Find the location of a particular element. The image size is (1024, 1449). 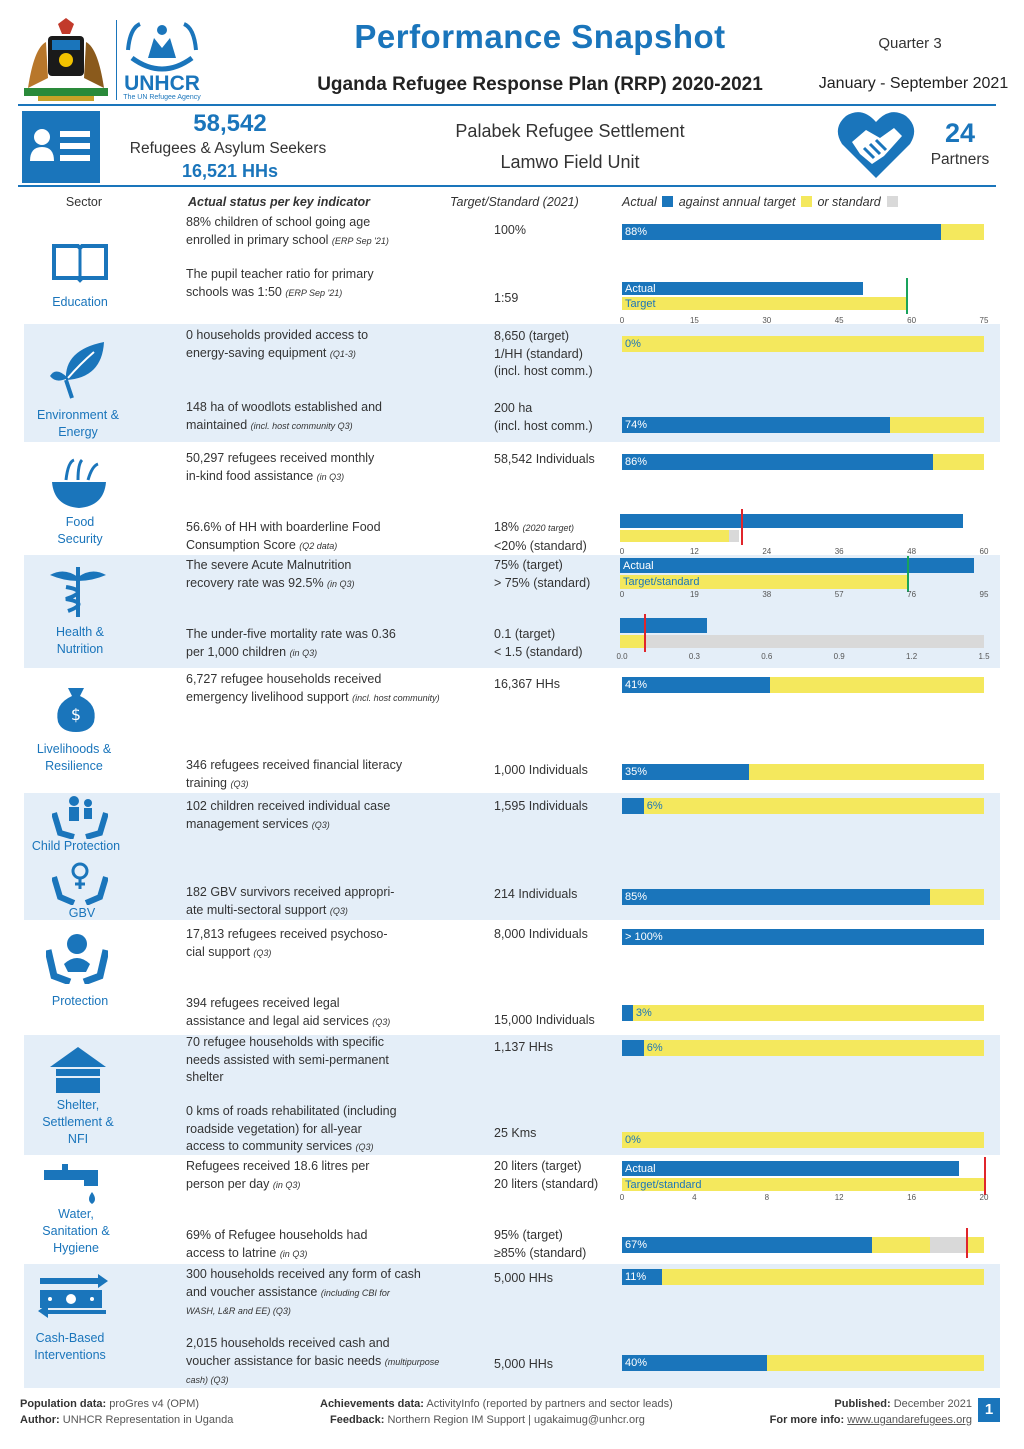

partners-count: 24 is located at coordinates (960, 133).